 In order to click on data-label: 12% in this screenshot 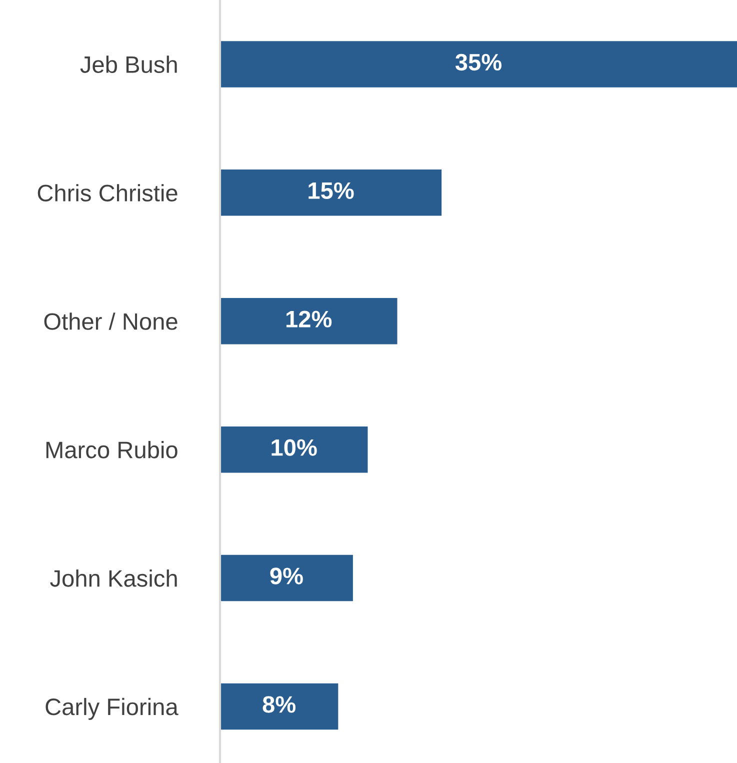, I will do `click(309, 319)`.